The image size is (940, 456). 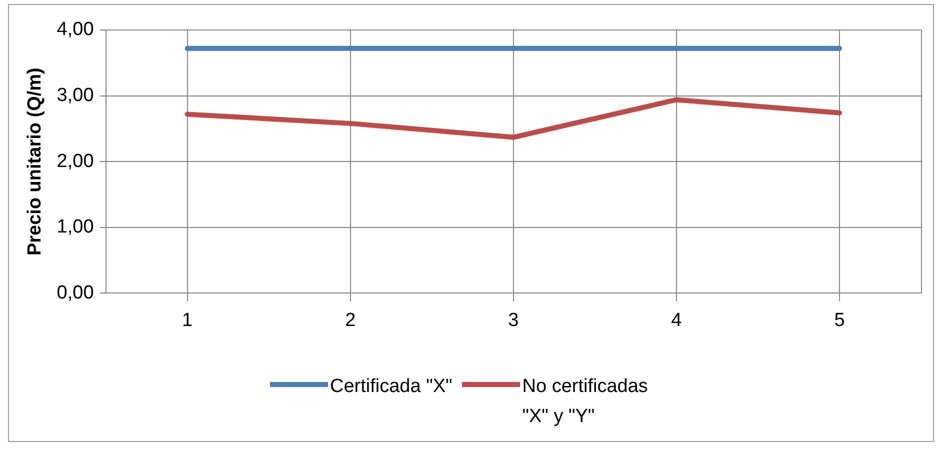 I want to click on x-tick-label: 5, so click(x=839, y=320).